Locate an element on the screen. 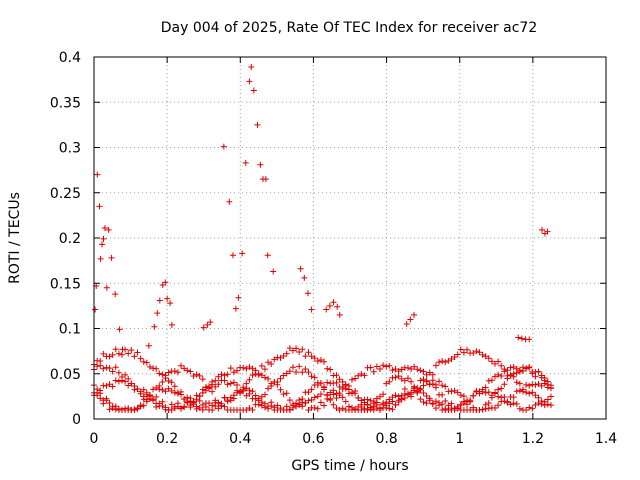 This screenshot has width=640, height=480. y-tick-label: 0.05 is located at coordinates (65, 375).